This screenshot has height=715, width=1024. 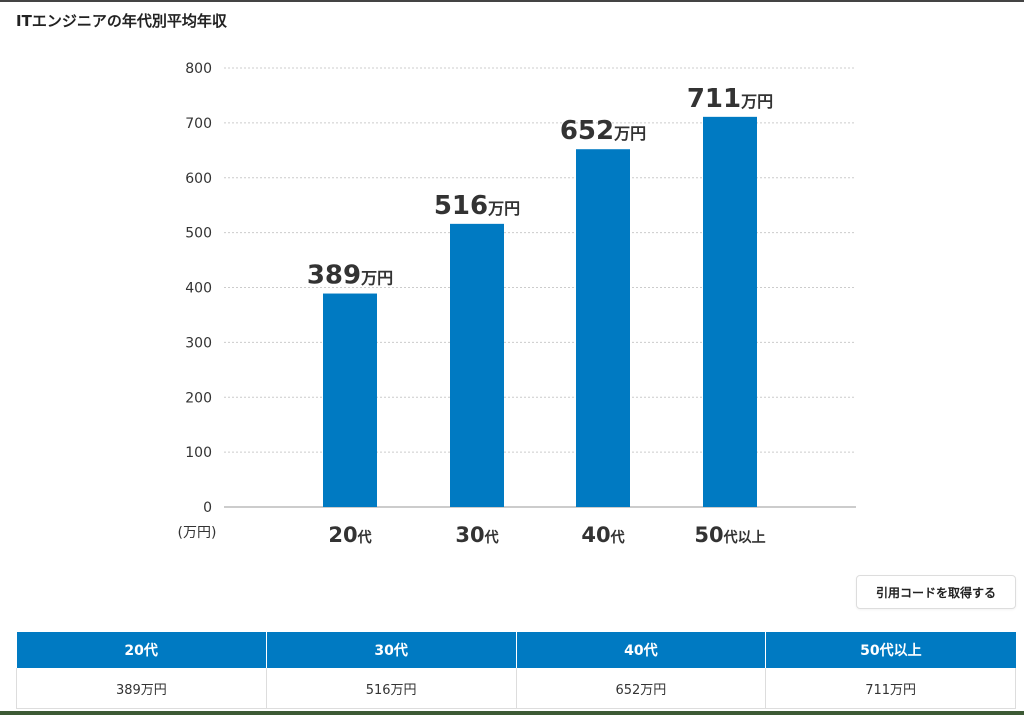 What do you see at coordinates (641, 650) in the screenshot?
I see `table-header-cell: 40代` at bounding box center [641, 650].